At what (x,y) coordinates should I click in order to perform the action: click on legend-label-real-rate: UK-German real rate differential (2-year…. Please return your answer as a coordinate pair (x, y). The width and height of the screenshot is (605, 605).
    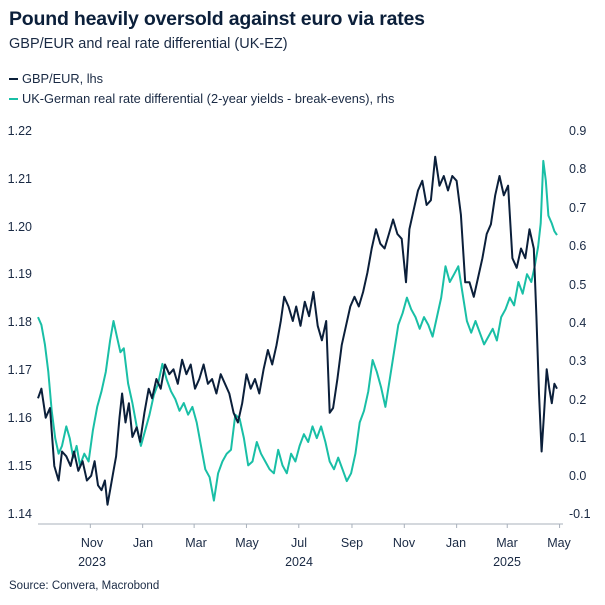
    Looking at the image, I should click on (208, 98).